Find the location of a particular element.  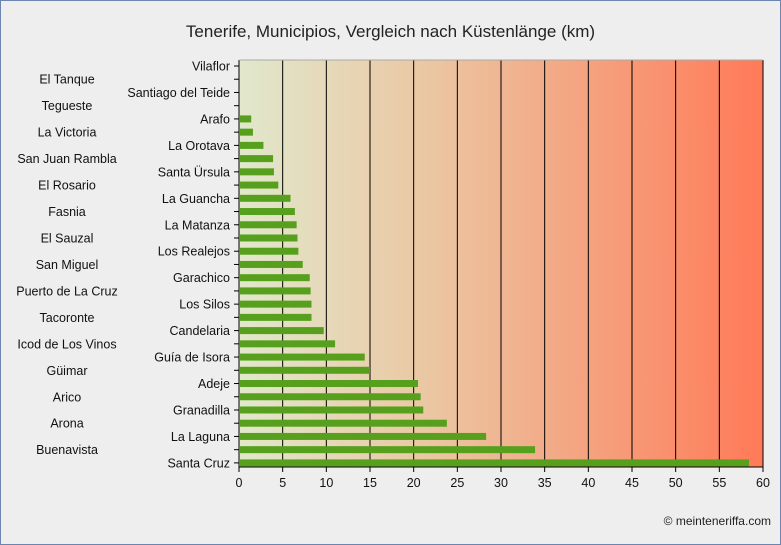

credit-text: © meinteneriffa.com is located at coordinates (717, 521).